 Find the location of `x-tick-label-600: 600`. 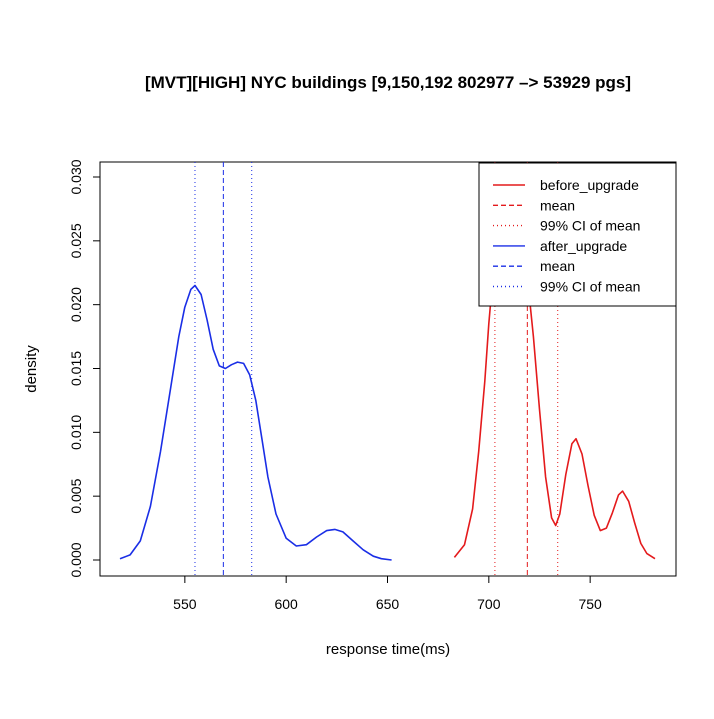

x-tick-label-600: 600 is located at coordinates (286, 604).